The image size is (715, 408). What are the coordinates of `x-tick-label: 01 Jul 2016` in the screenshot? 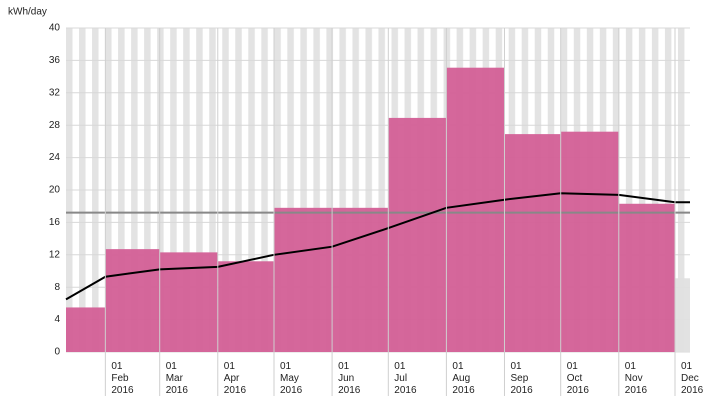 It's located at (405, 378).